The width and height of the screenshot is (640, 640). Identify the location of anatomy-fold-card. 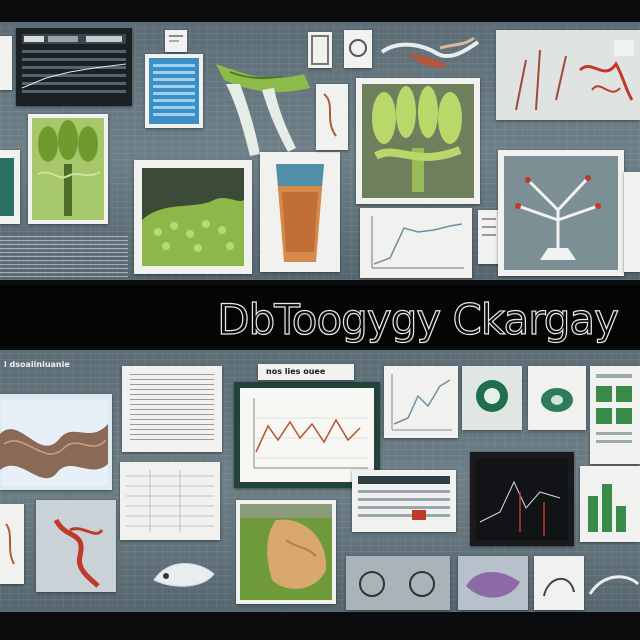
(56, 442).